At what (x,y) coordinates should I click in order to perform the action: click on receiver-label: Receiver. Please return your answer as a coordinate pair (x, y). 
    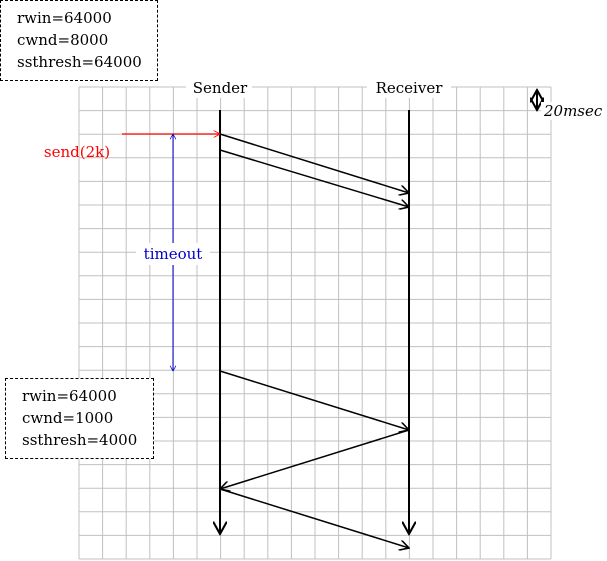
    Looking at the image, I should click on (410, 88).